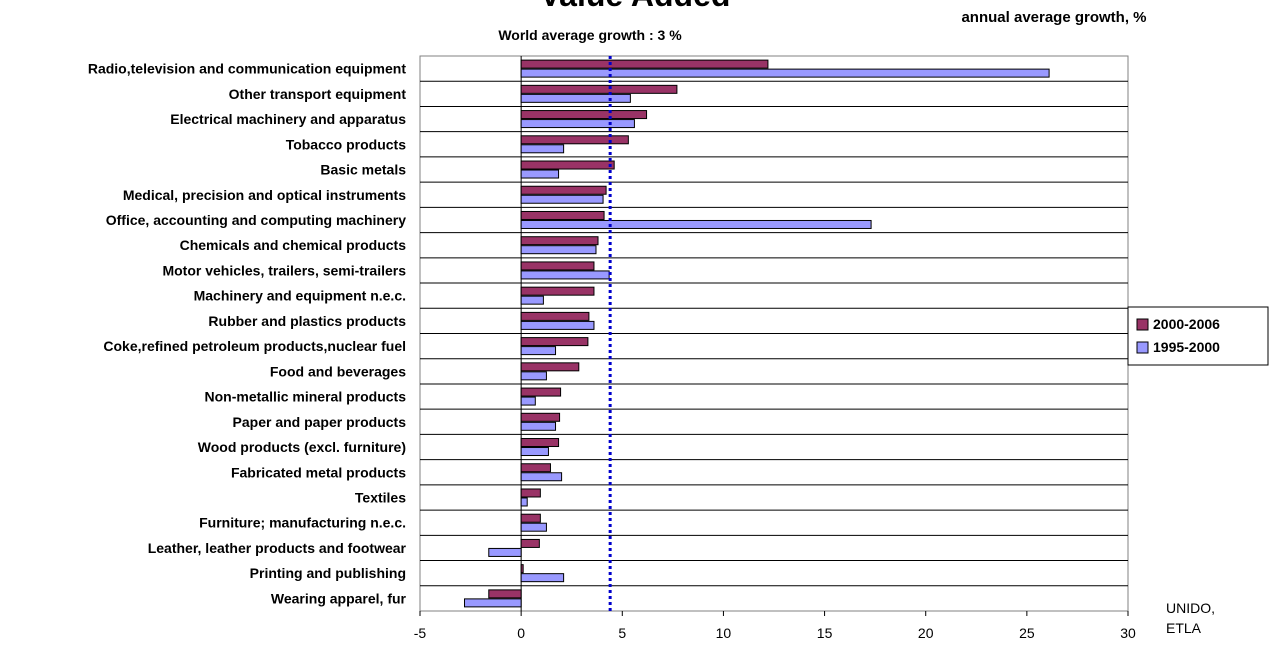 This screenshot has height=651, width=1271. I want to click on chart-title: Value Added, so click(635, 6).